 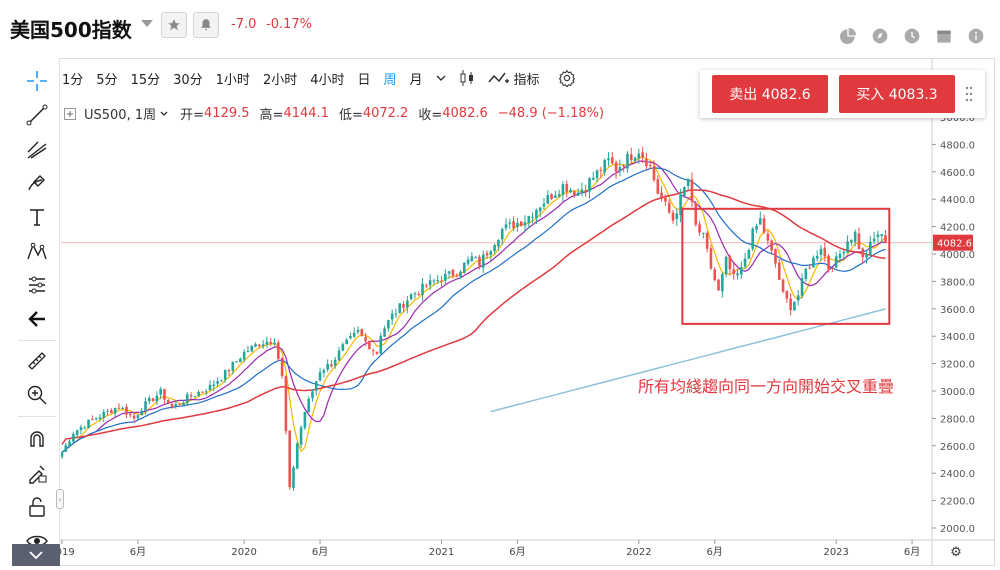 What do you see at coordinates (37, 81) in the screenshot?
I see `crosshair-icon` at bounding box center [37, 81].